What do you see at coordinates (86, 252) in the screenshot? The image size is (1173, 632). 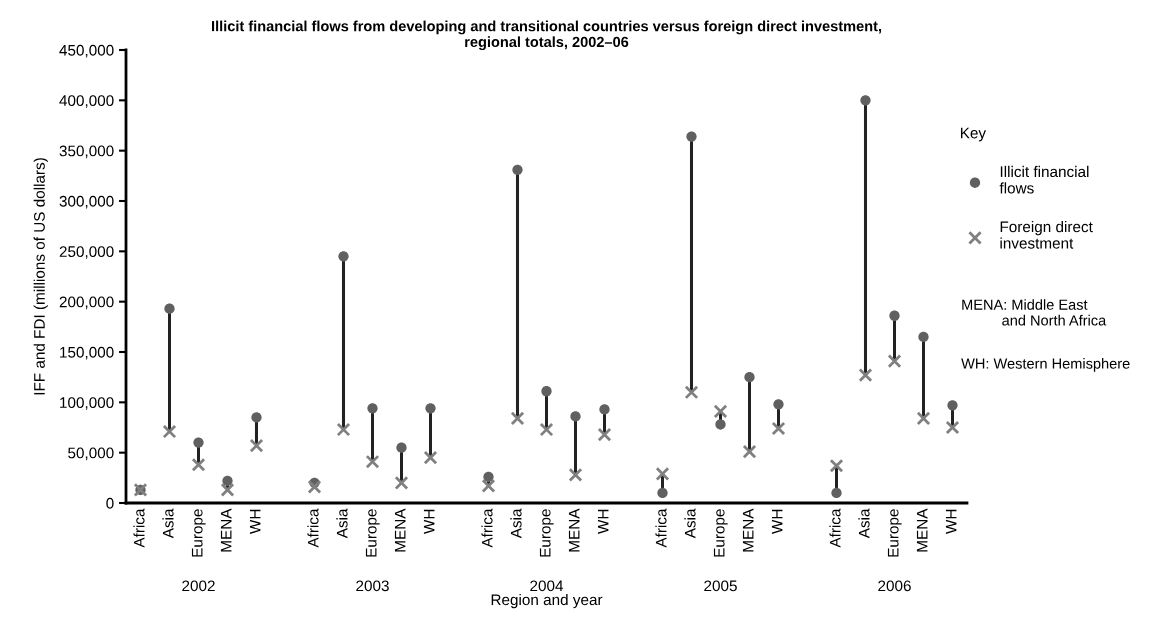 I see `y-tick-label: 250,000` at bounding box center [86, 252].